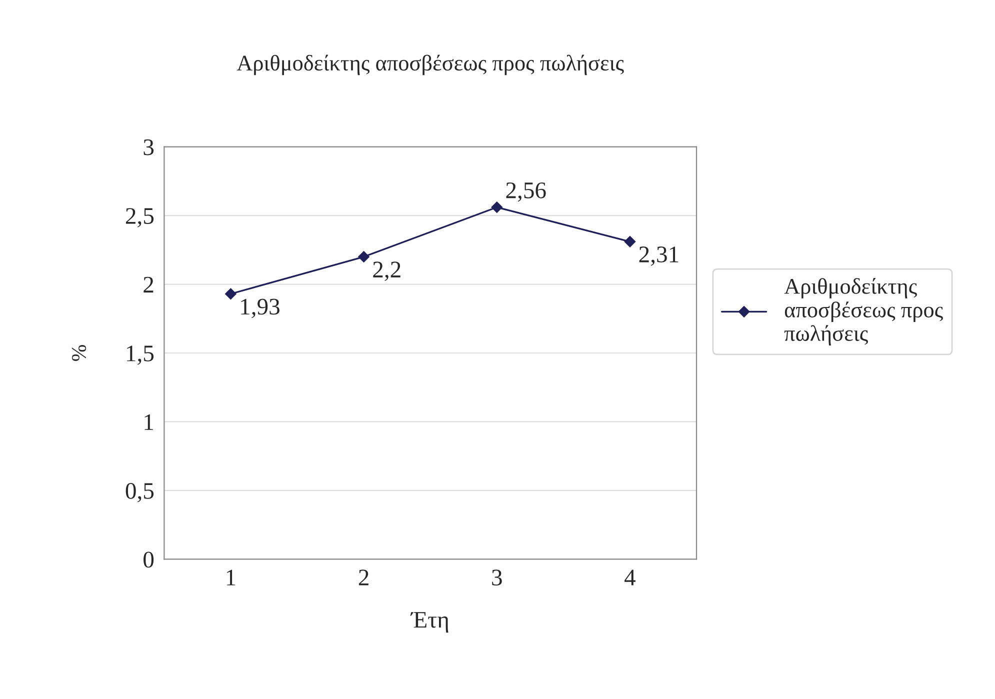 This screenshot has width=995, height=699. Describe the element at coordinates (630, 578) in the screenshot. I see `x-tick-label: 4` at that location.